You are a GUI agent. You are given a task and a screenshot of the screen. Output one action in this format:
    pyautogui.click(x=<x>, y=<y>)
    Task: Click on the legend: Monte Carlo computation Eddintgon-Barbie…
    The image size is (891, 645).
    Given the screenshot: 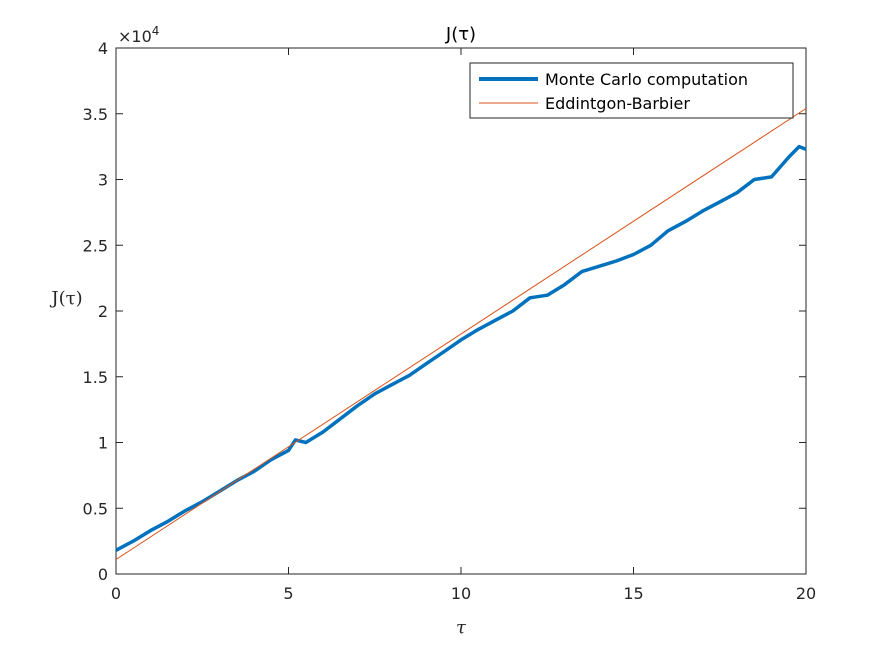 What is the action you would take?
    pyautogui.click(x=631, y=90)
    